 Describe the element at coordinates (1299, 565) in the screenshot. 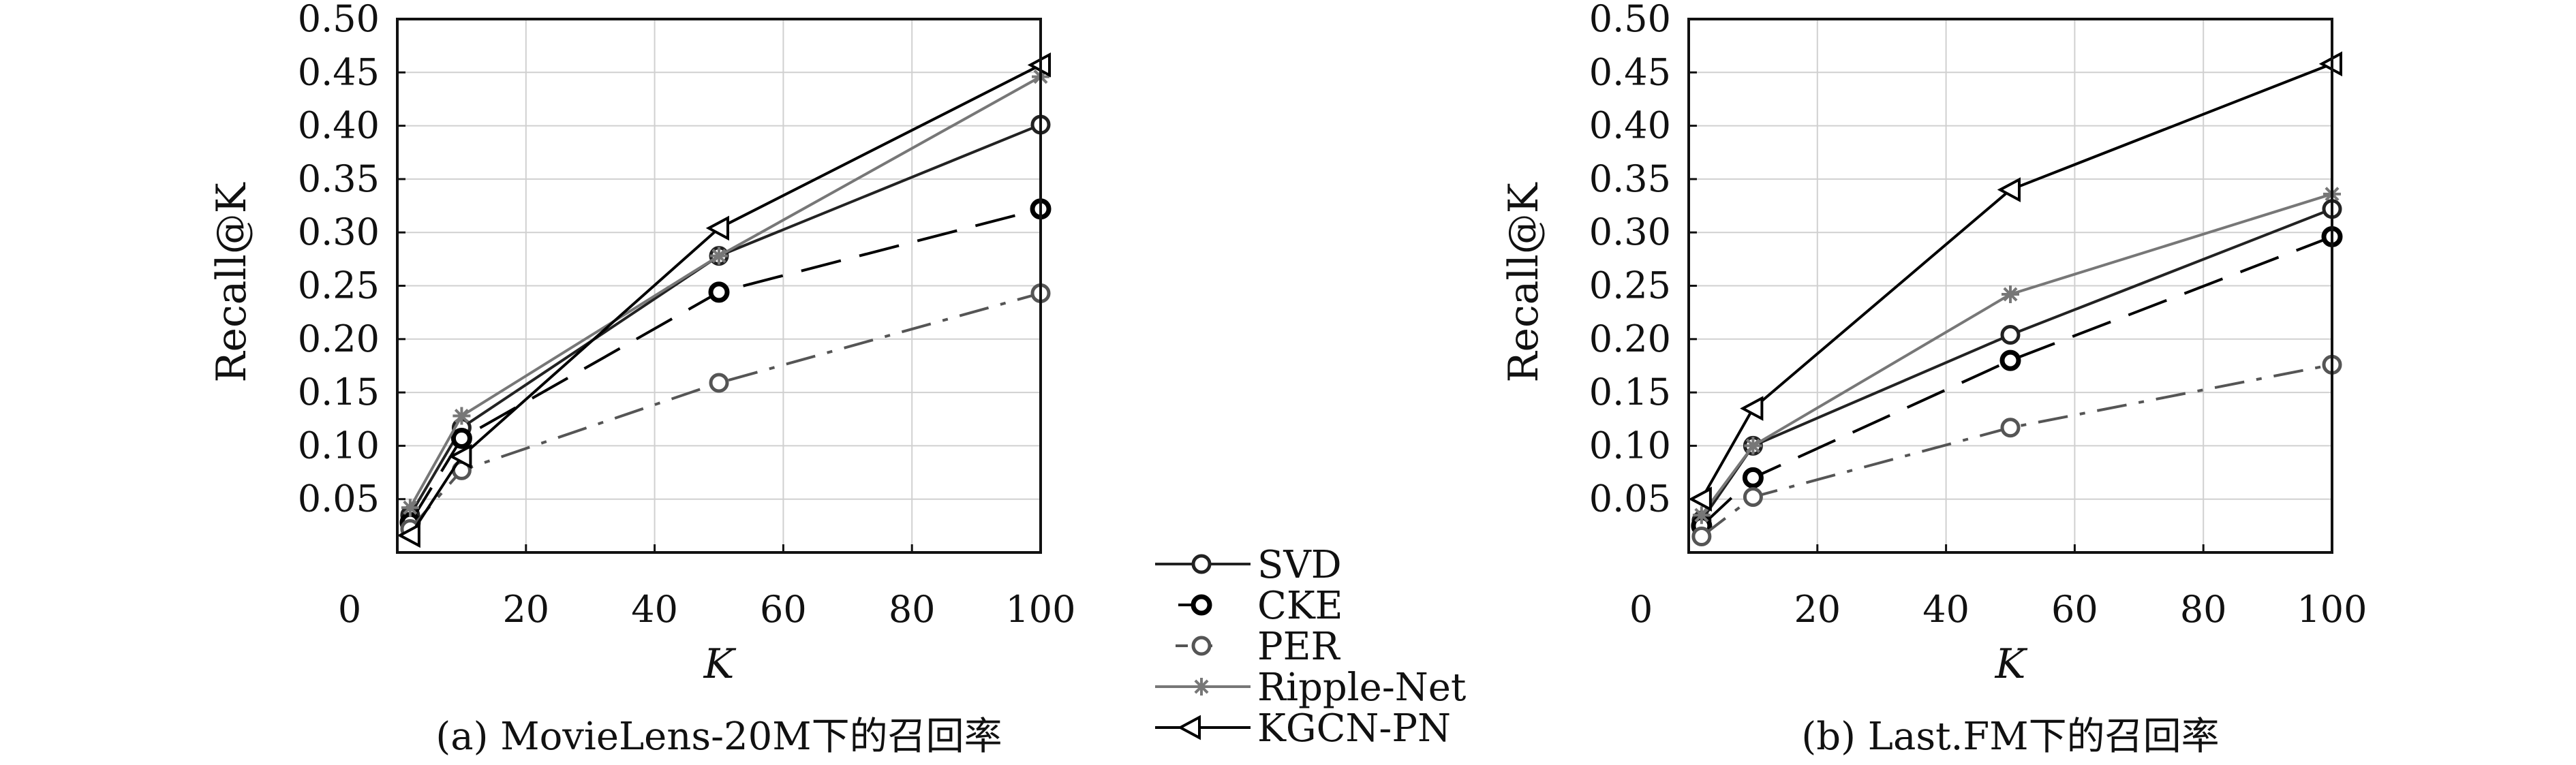

I see `legend-label-svd: SVD` at that location.